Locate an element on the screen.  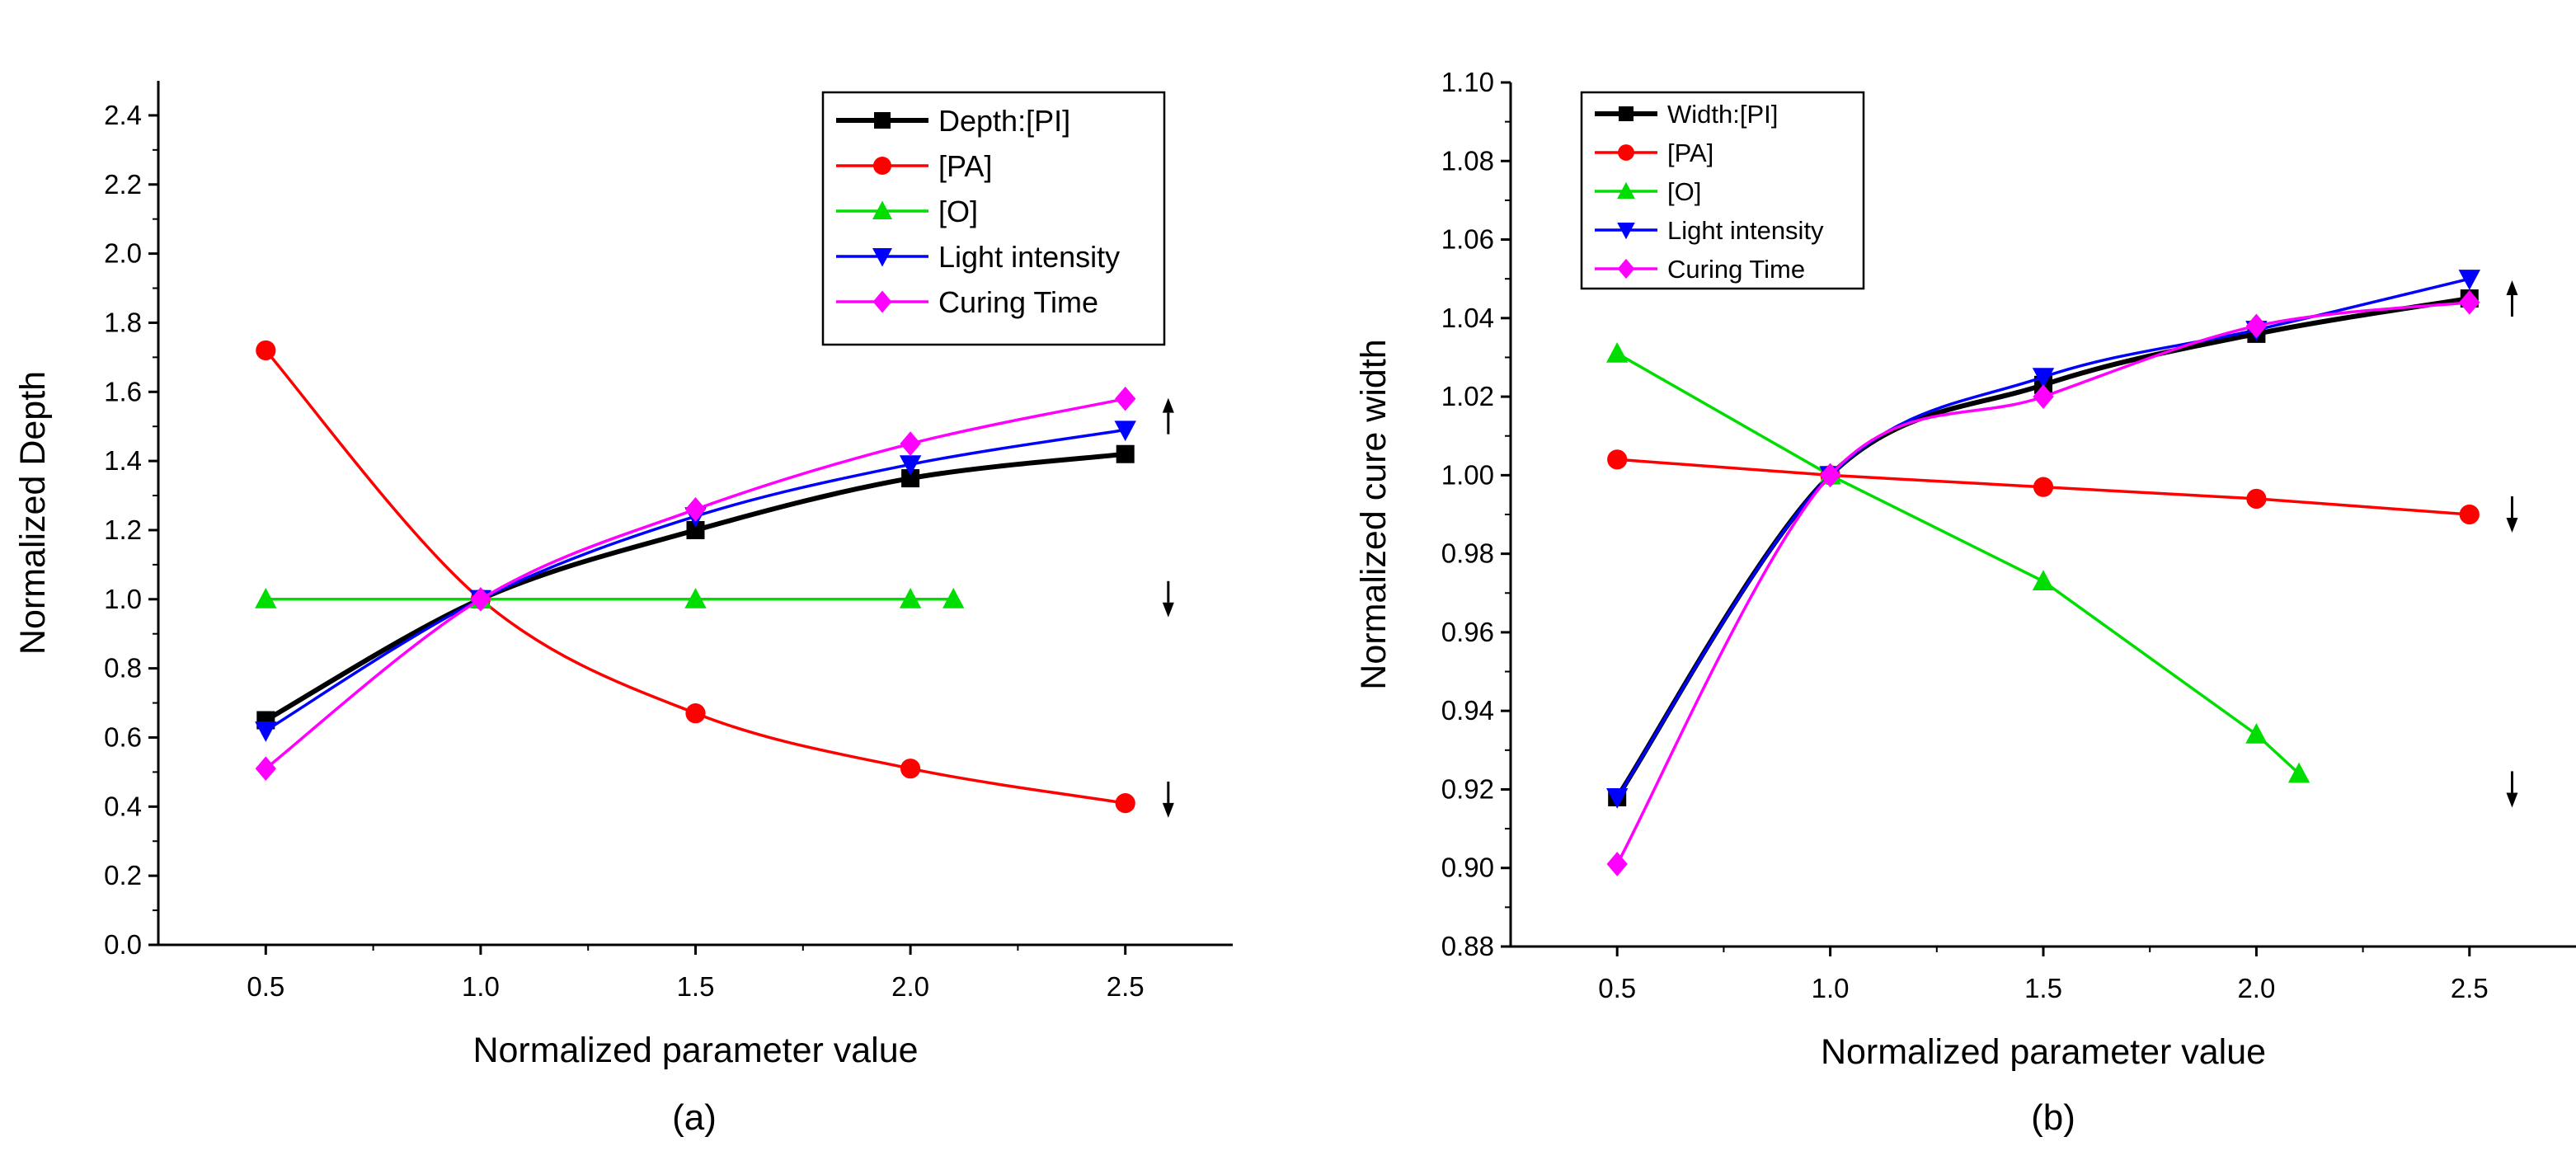
y-tick-label: 1.02 is located at coordinates (1467, 396).